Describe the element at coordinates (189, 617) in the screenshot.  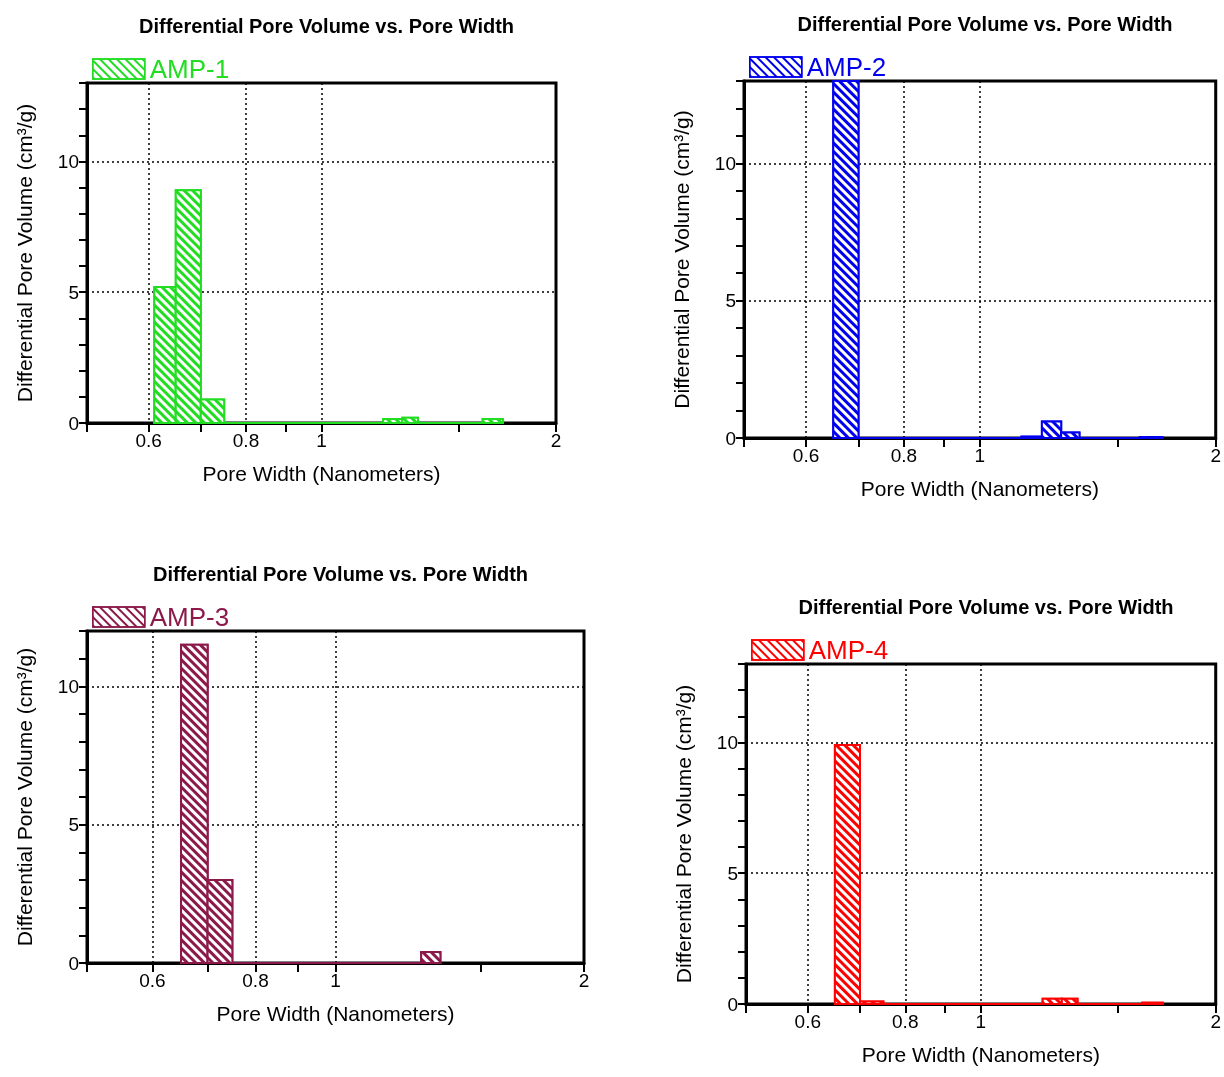
I see `legend-label: AMP-3` at that location.